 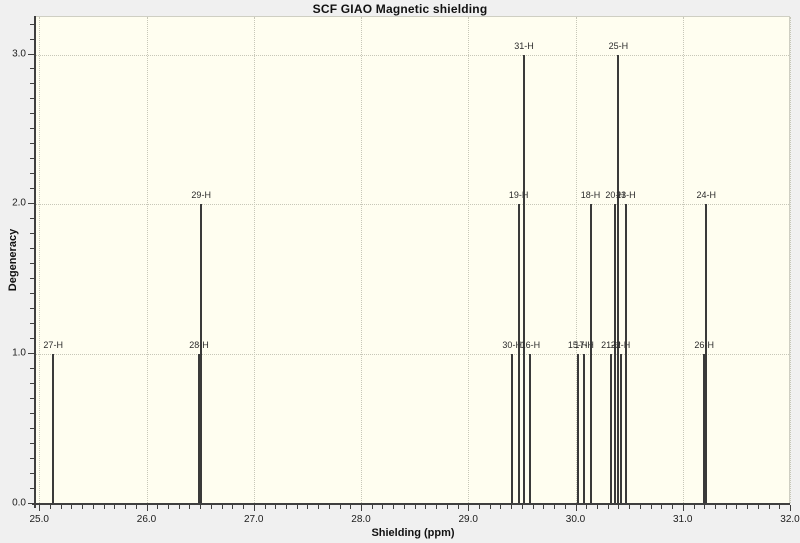 What do you see at coordinates (19, 203) in the screenshot?
I see `y-tick-label: 2.0` at bounding box center [19, 203].